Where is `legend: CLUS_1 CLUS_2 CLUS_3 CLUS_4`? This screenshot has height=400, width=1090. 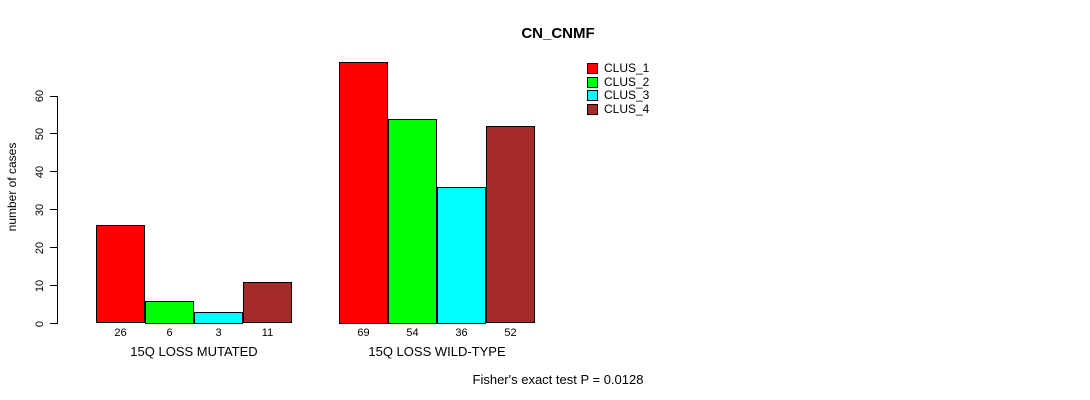
legend: CLUS_1 CLUS_2 CLUS_3 CLUS_4 is located at coordinates (618, 89).